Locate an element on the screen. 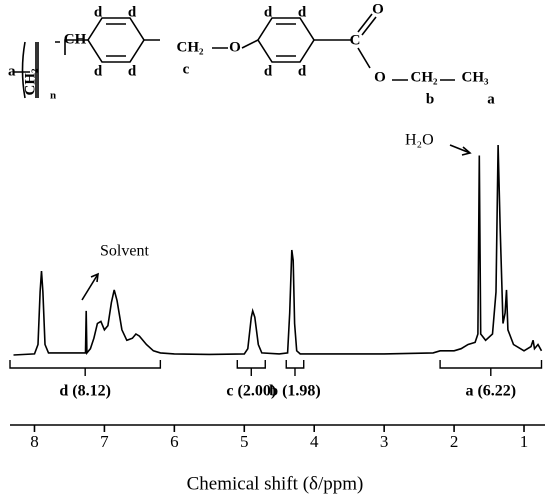 This screenshot has height=503, width=550. annotation: Solvent is located at coordinates (124, 251).